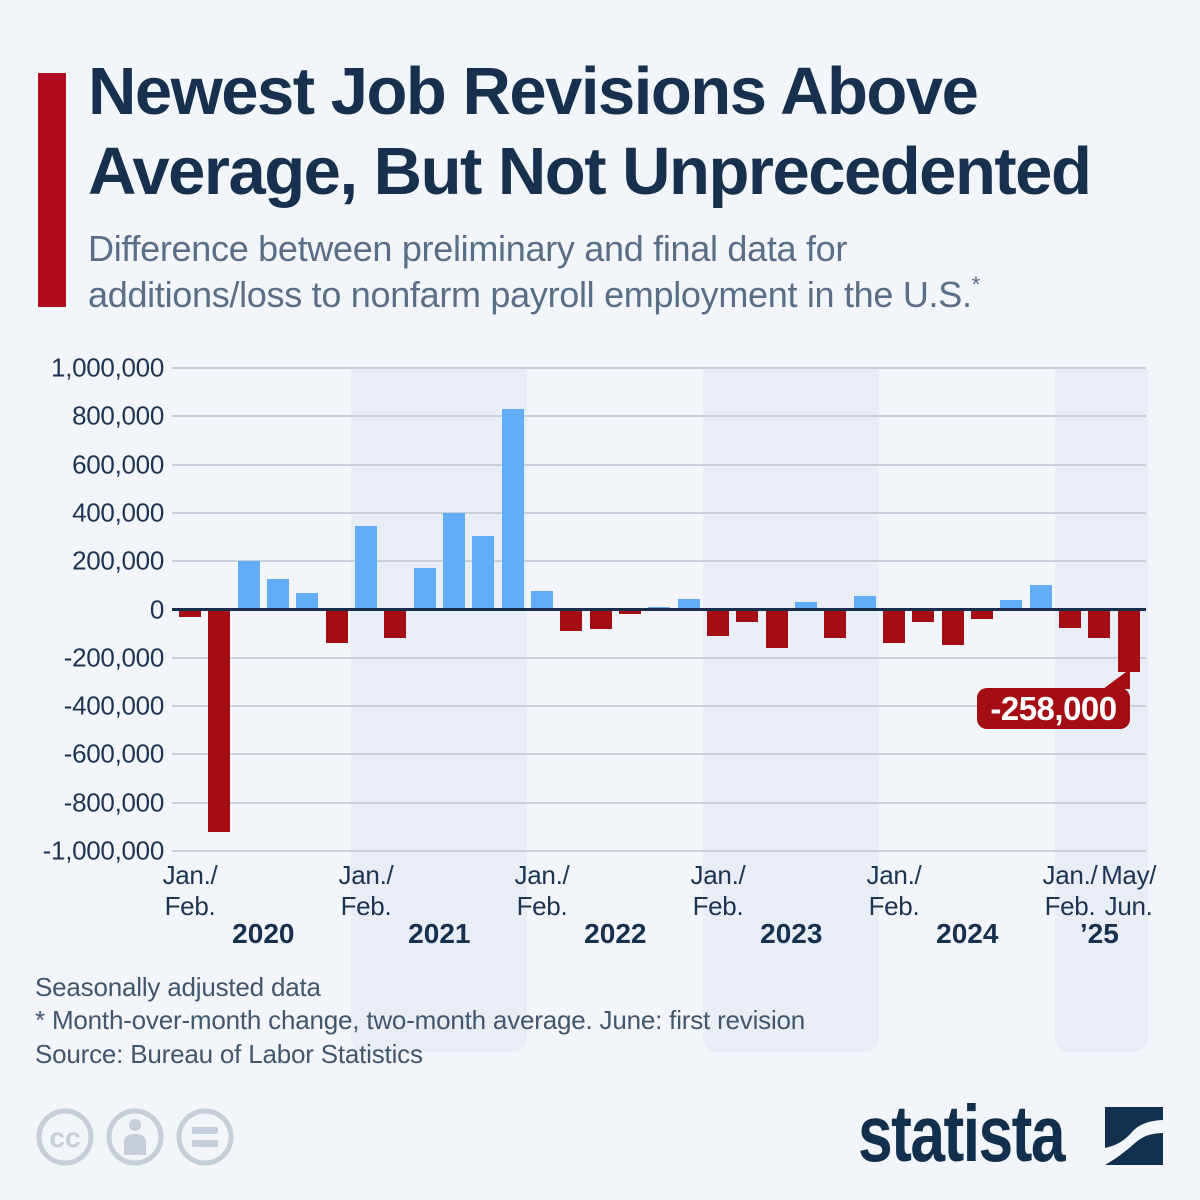  I want to click on value-callout: -258,000, so click(1053, 708).